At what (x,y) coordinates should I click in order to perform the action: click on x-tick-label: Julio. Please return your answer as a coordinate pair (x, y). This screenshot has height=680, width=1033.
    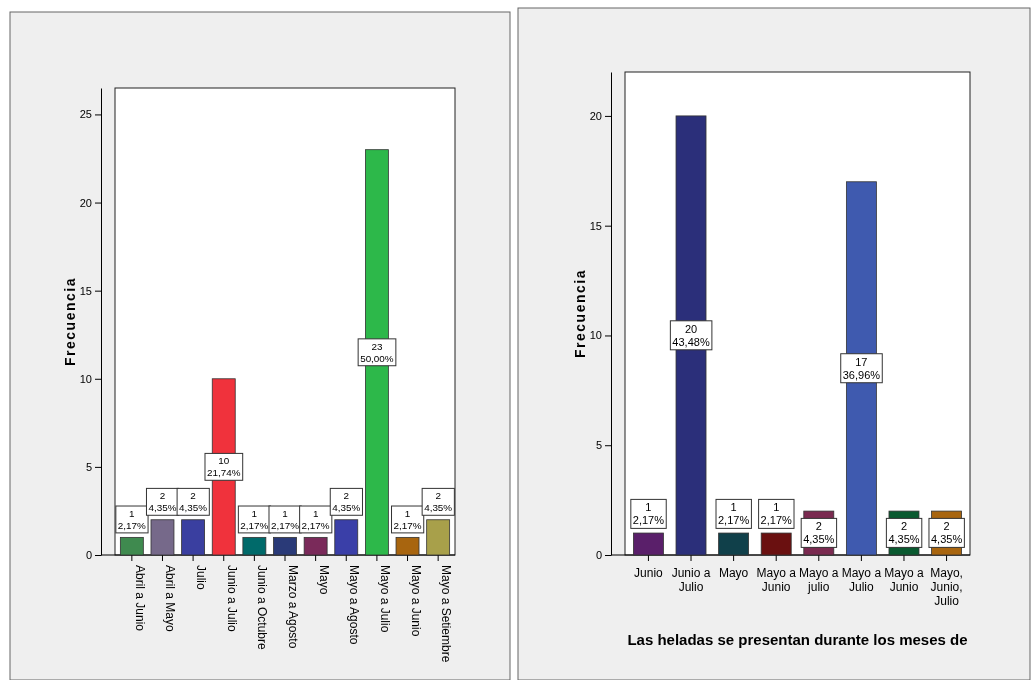
    Looking at the image, I should click on (201, 578).